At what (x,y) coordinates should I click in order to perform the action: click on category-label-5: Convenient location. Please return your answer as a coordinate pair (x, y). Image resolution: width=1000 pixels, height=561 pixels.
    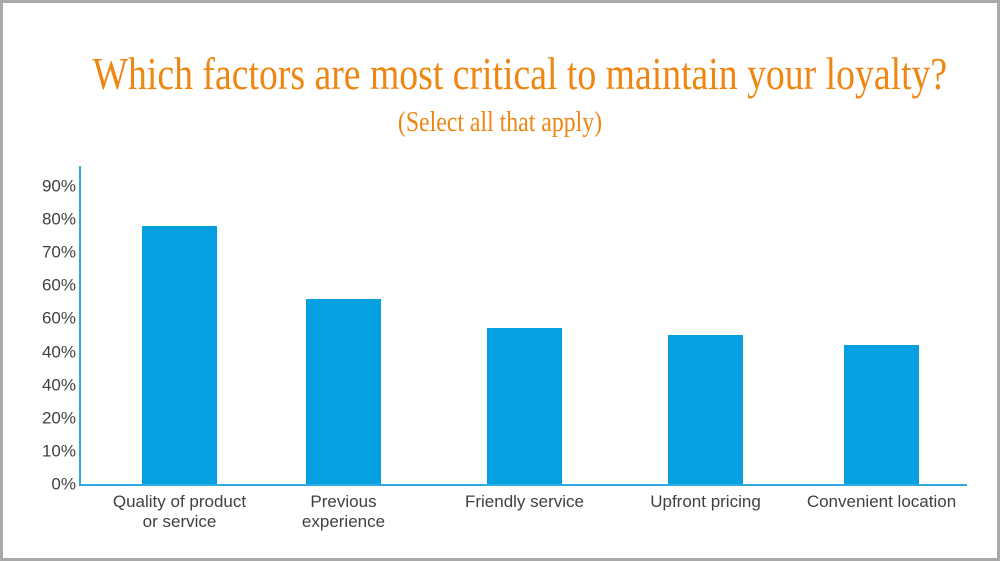
    Looking at the image, I should click on (881, 501).